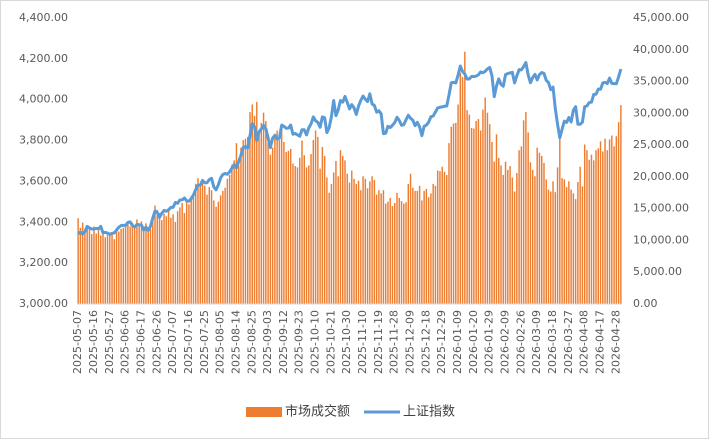 The width and height of the screenshot is (709, 439). What do you see at coordinates (93, 342) in the screenshot?
I see `x-tick-label: 2025-05-16` at bounding box center [93, 342].